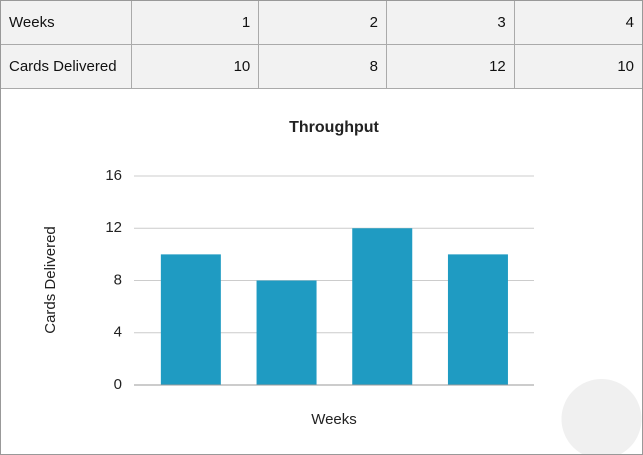  What do you see at coordinates (66, 66) in the screenshot?
I see `table-cell: Cards Delivered` at bounding box center [66, 66].